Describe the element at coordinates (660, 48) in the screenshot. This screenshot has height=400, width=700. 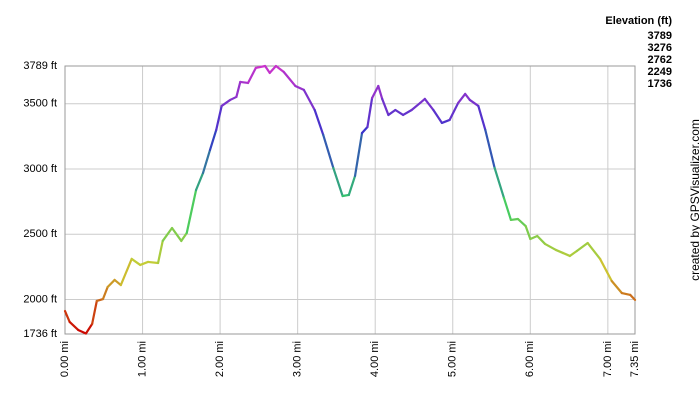
I see `legend-value: 3276` at that location.